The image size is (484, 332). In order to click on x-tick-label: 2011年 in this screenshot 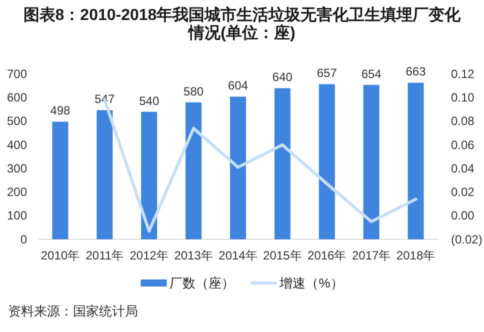, I will do `click(105, 255)`.